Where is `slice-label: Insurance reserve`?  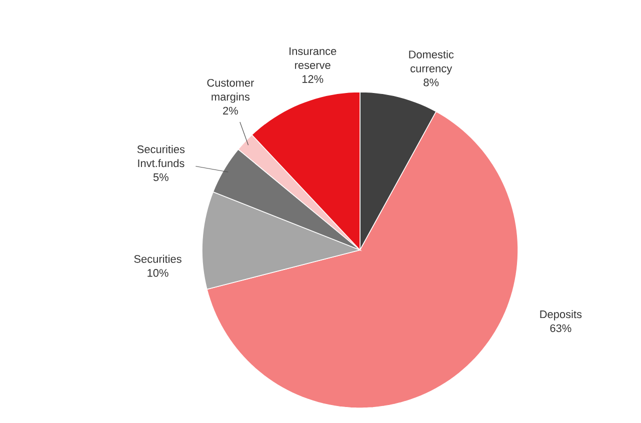
slice-label: Insurance reserve is located at coordinates (313, 58).